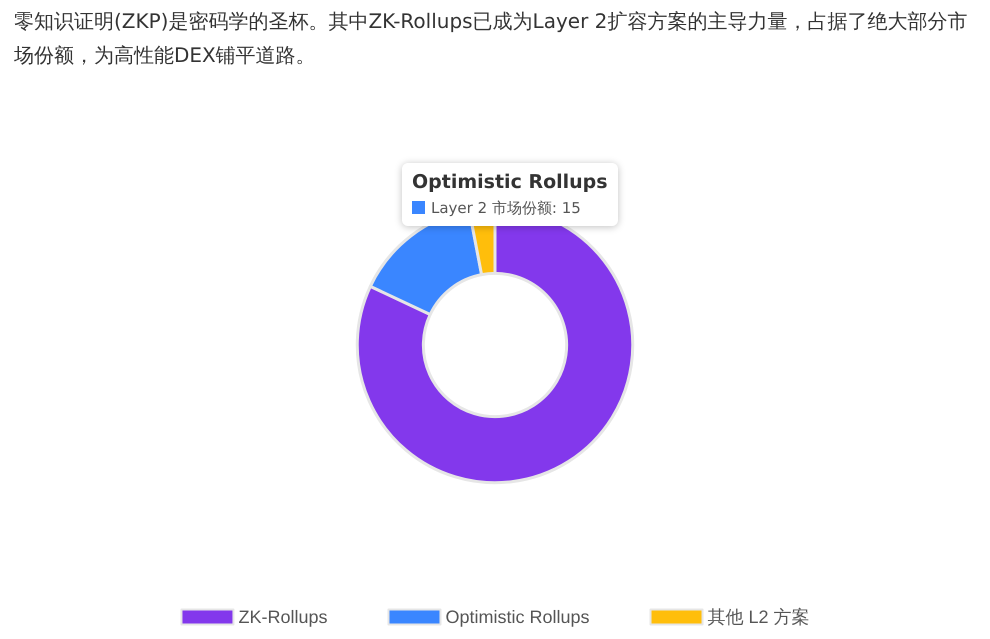 This screenshot has height=639, width=990. I want to click on legend-label: Optimistic Rollups, so click(517, 617).